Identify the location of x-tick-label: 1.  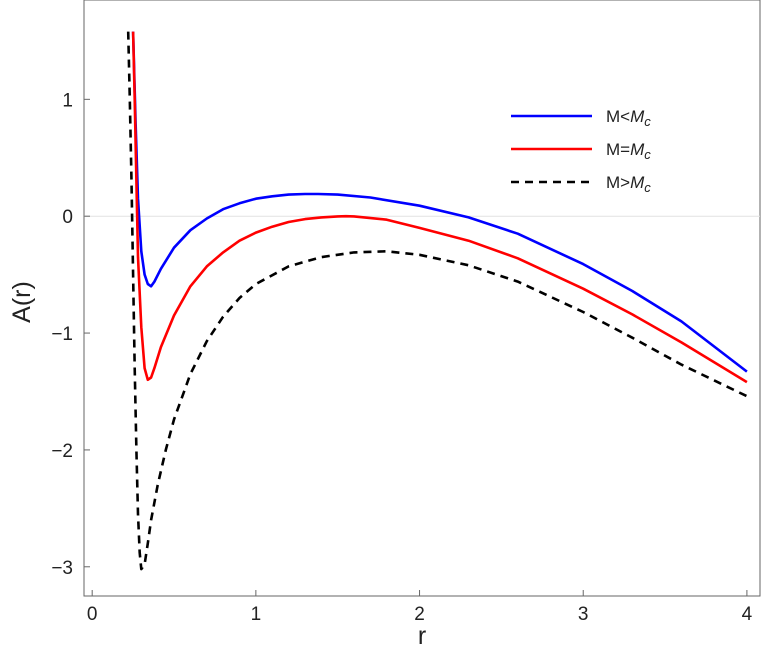
(256, 614).